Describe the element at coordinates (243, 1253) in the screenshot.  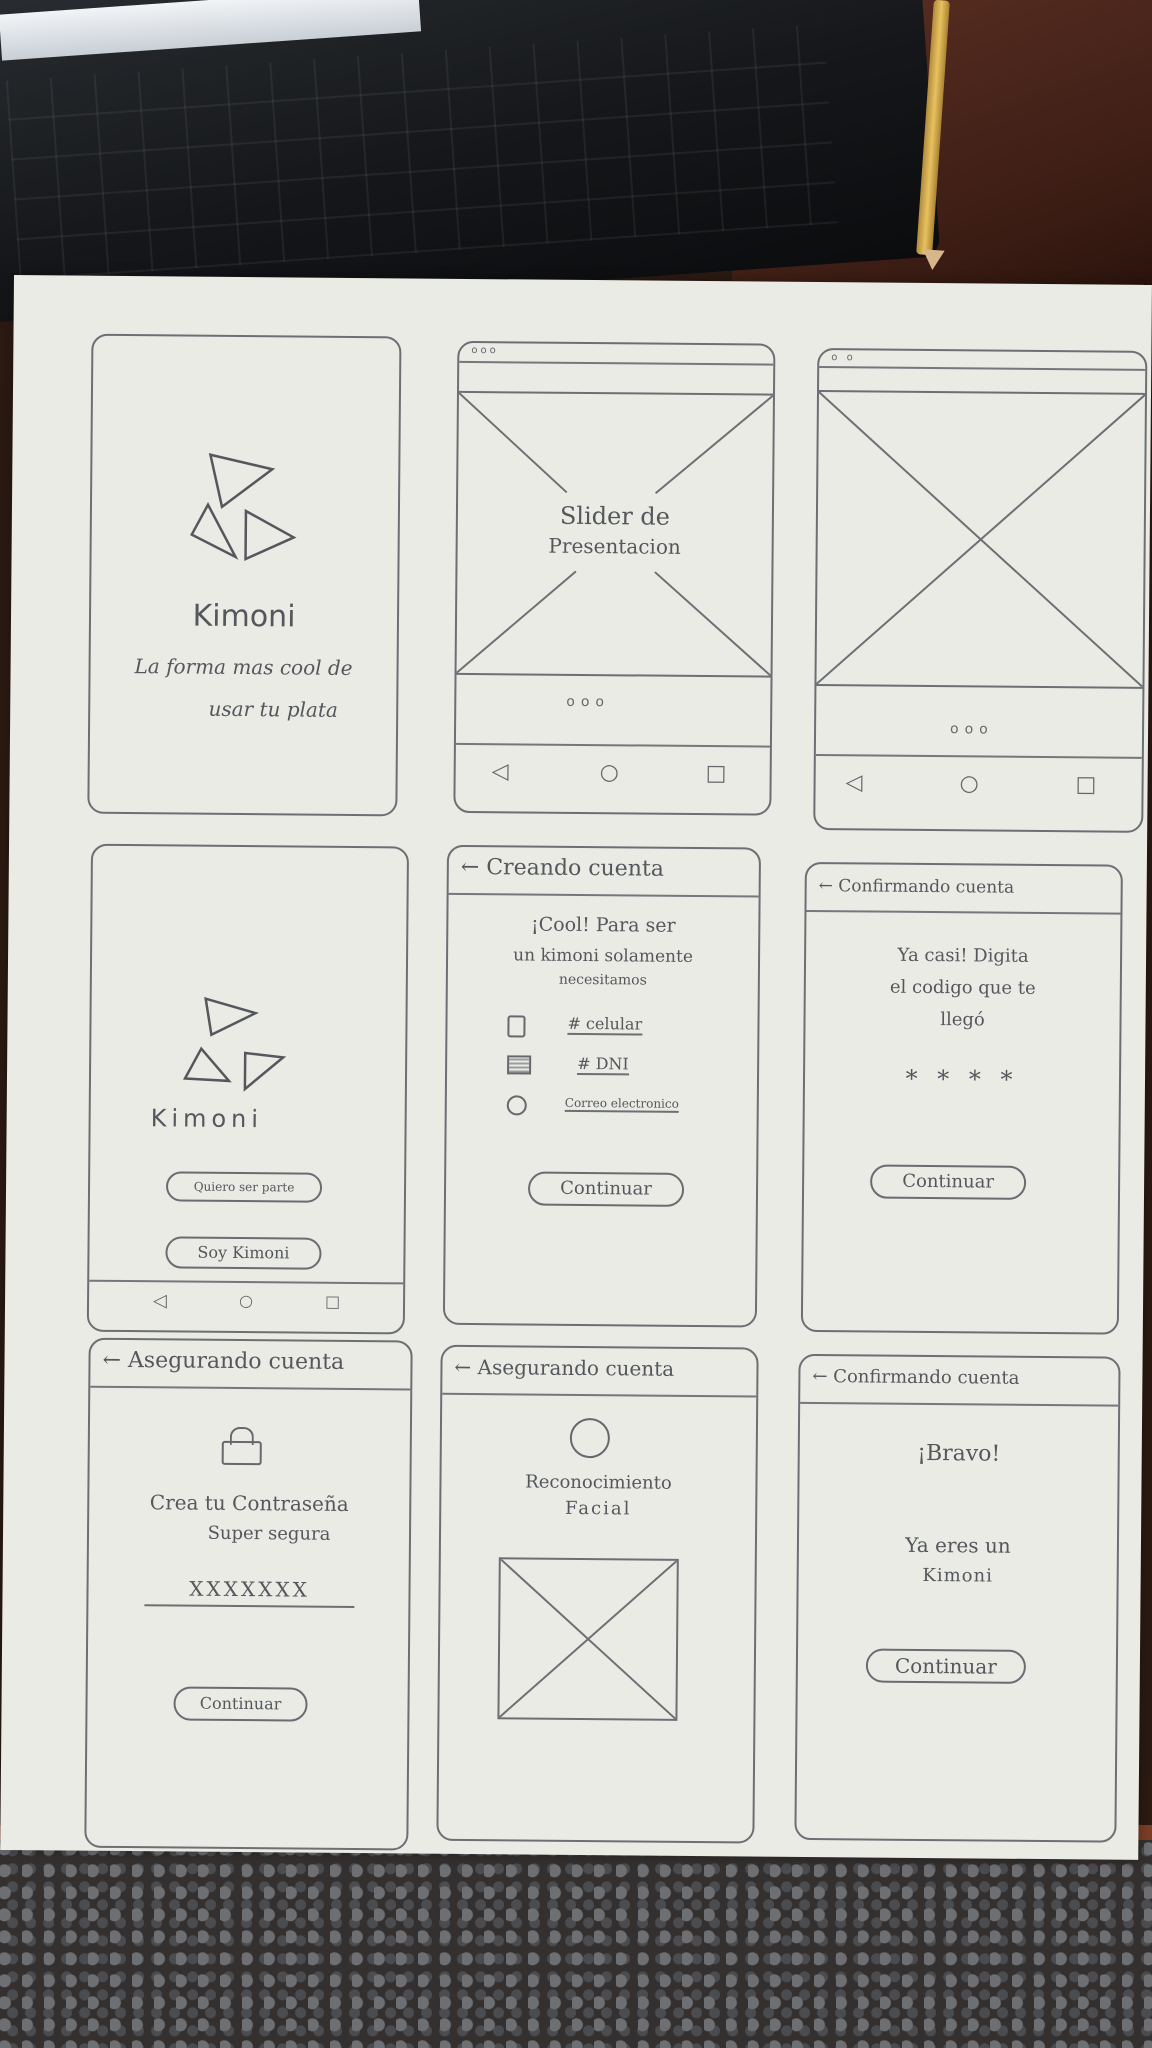
I see `login-button: Soy Kimoni` at that location.